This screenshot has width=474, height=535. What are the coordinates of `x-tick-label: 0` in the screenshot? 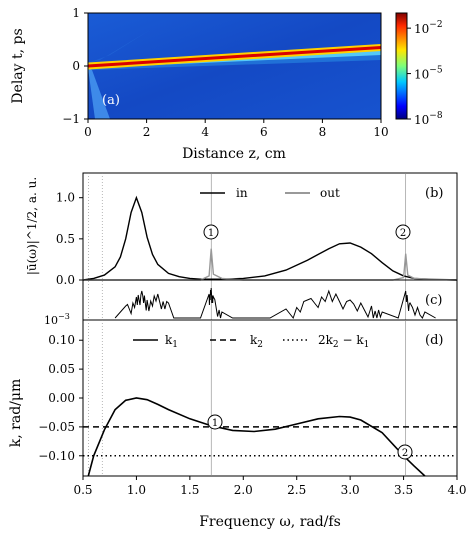 It's located at (88, 132).